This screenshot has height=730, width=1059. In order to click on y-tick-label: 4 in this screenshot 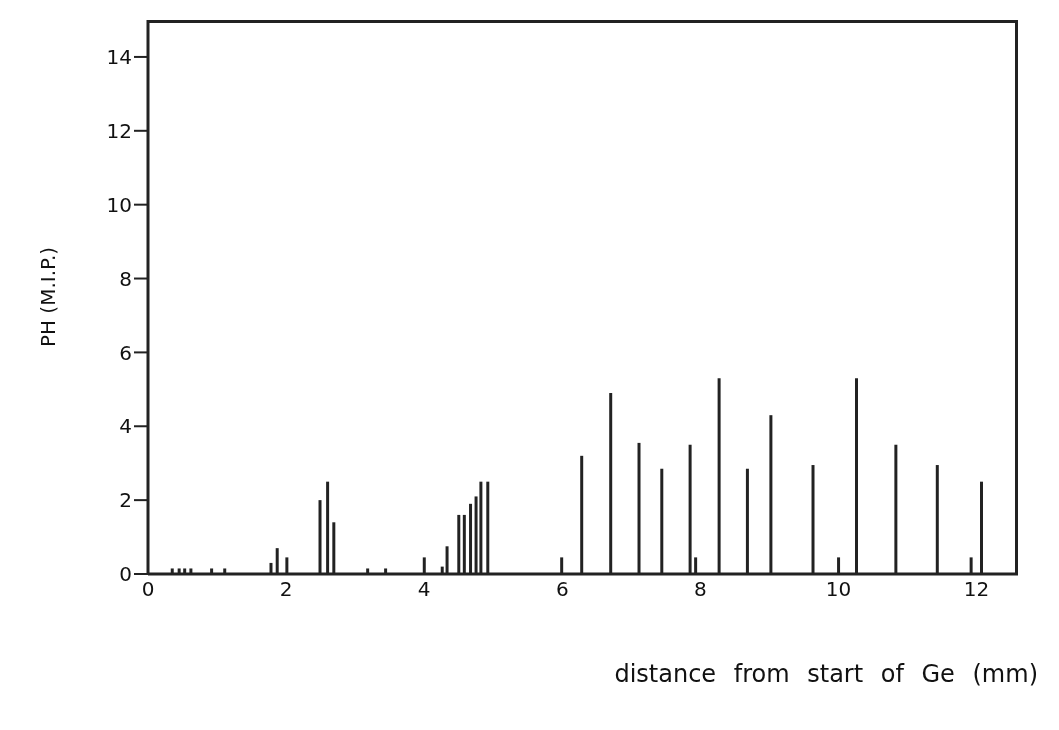, I will do `click(125, 426)`.